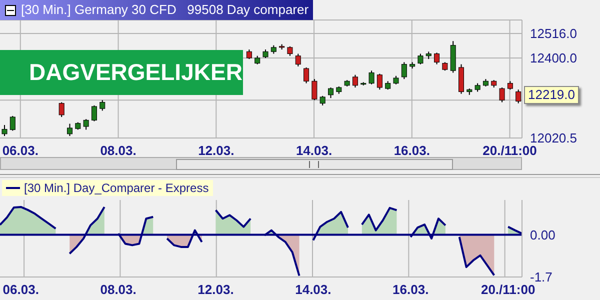 Image resolution: width=600 pixels, height=300 pixels. Describe the element at coordinates (541, 277) in the screenshot. I see `y-tick-label: -1.7` at that location.